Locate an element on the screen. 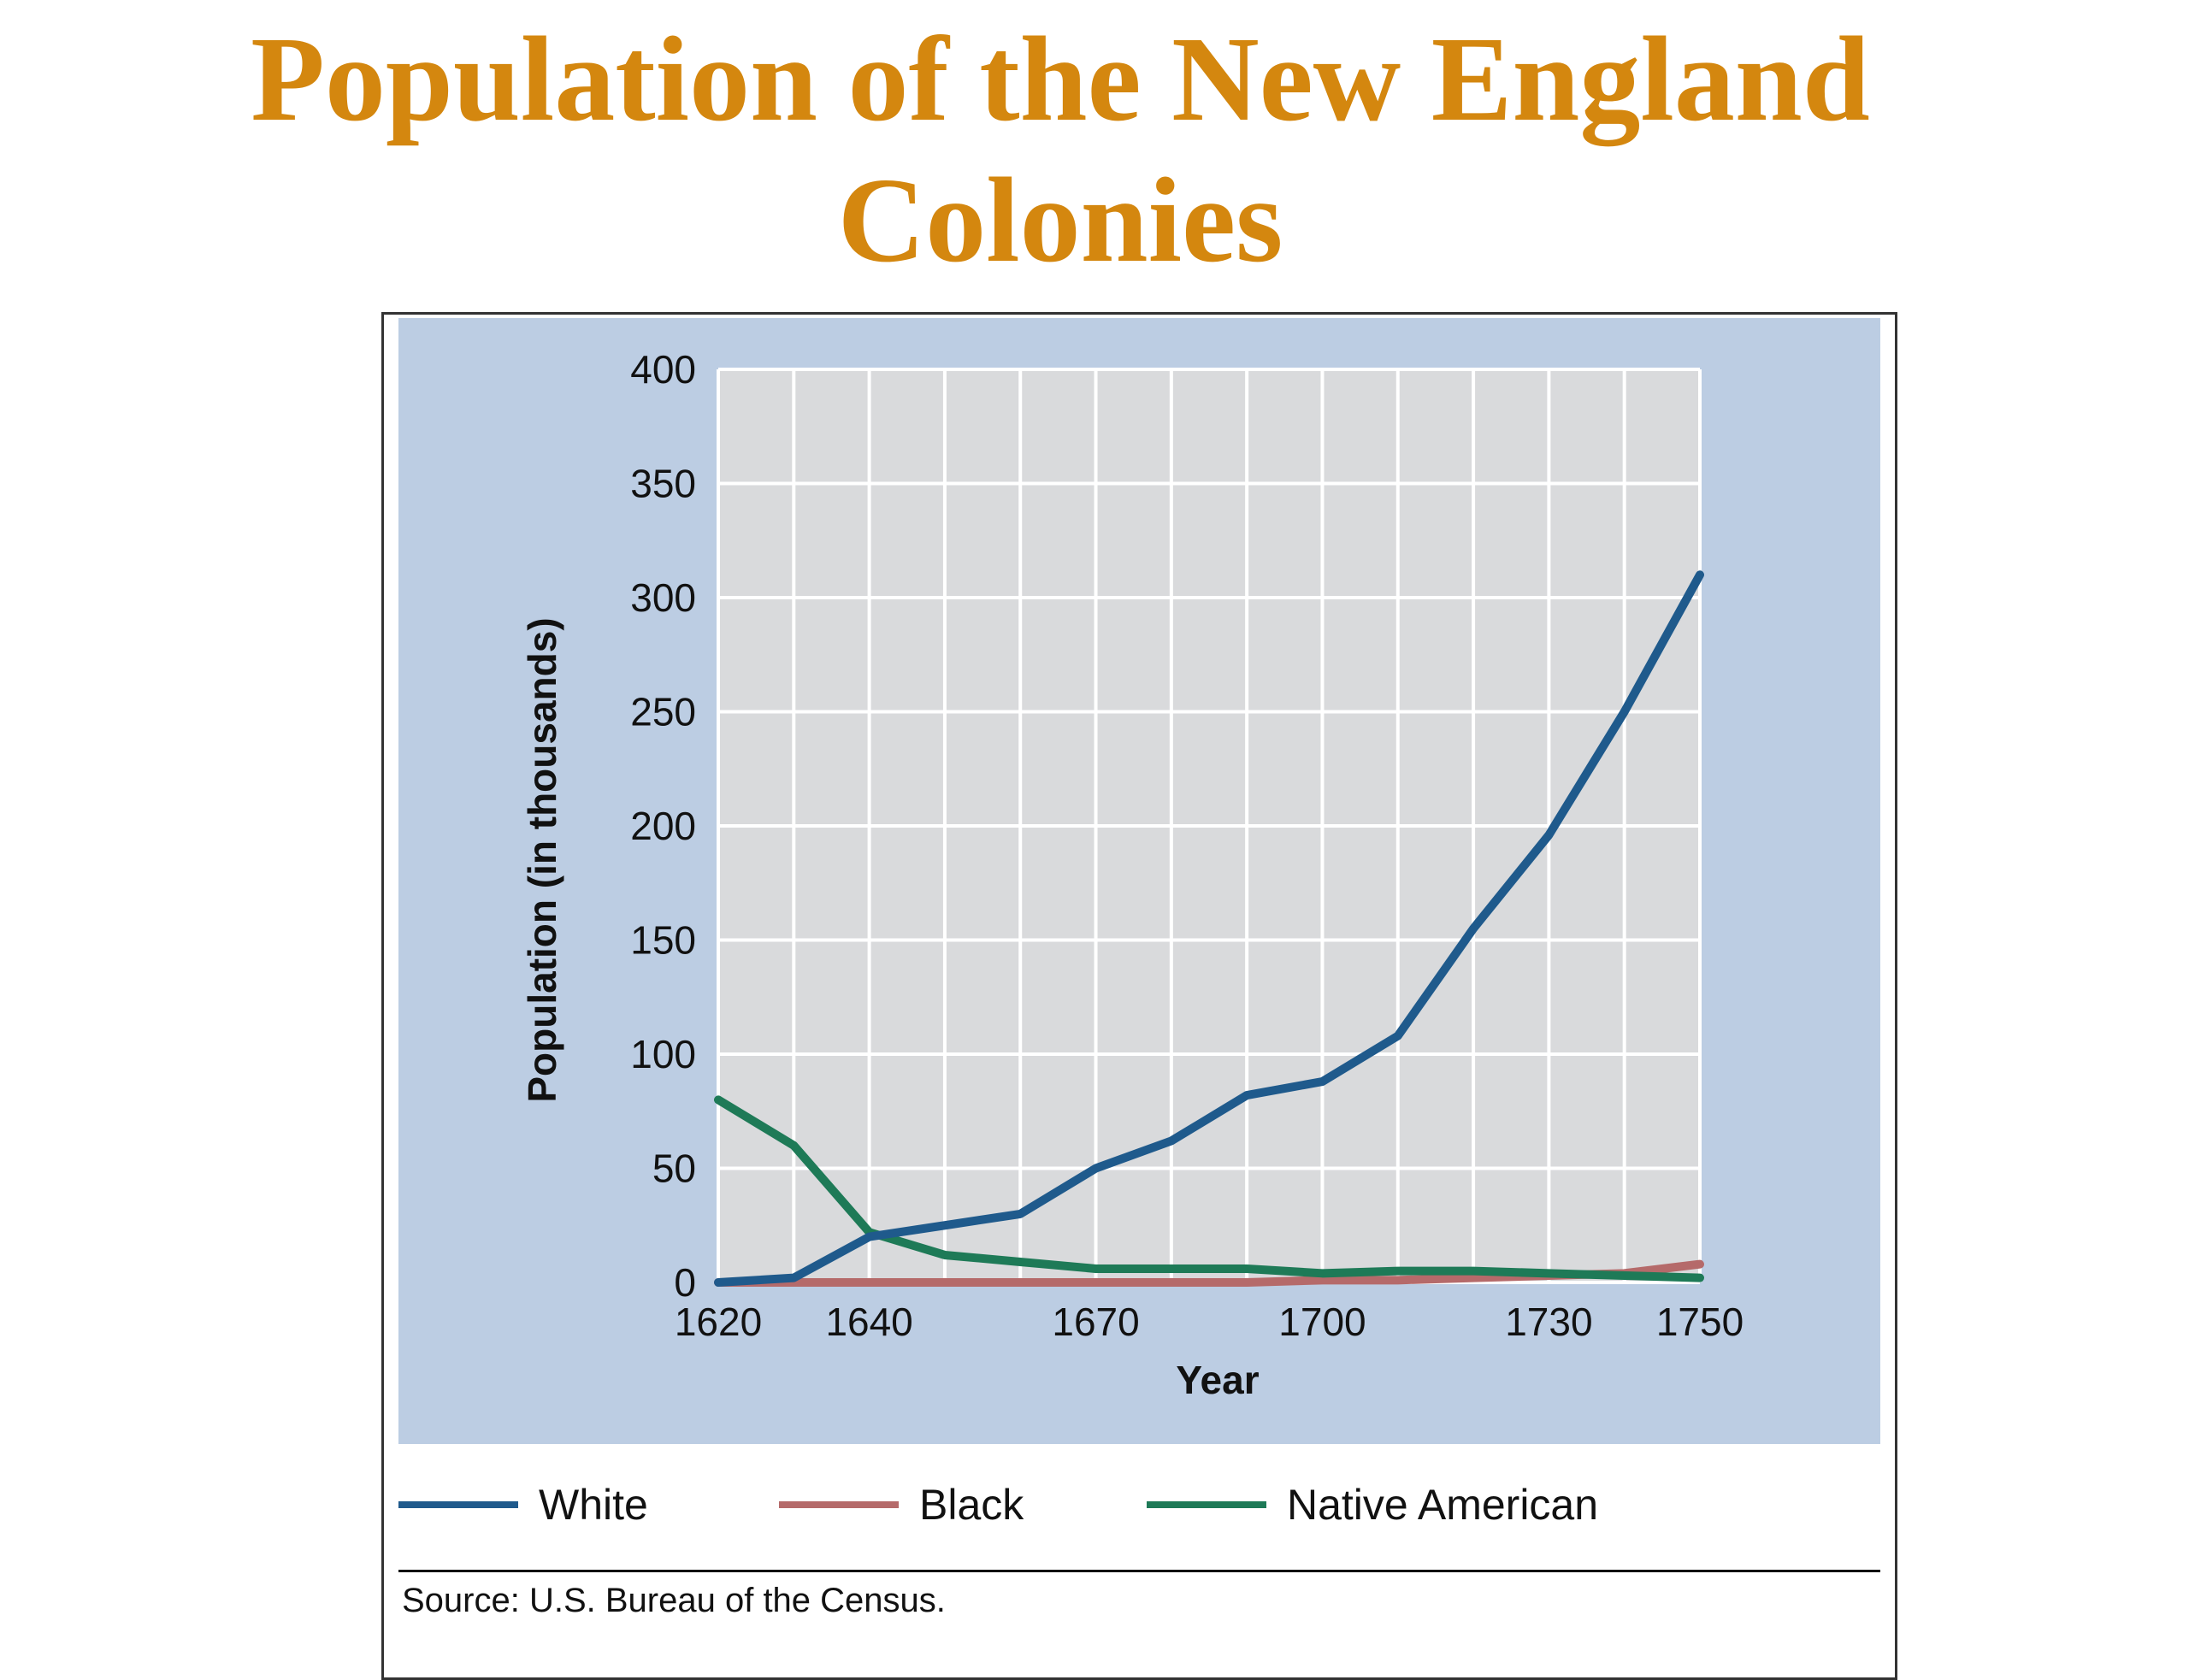 The width and height of the screenshot is (2189, 1680). legend-label-black: Black is located at coordinates (971, 1505).